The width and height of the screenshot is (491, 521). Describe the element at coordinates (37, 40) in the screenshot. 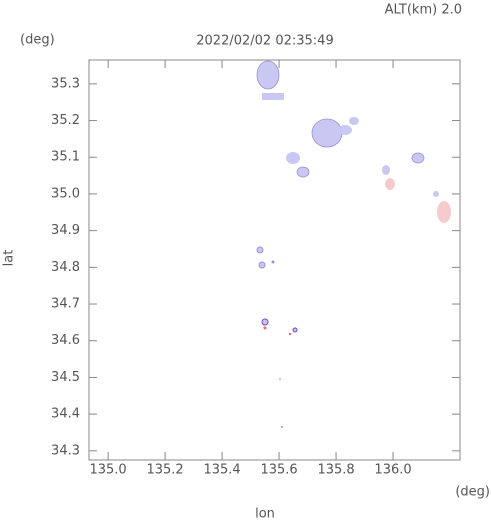

I see `y-unit: (deg)` at that location.